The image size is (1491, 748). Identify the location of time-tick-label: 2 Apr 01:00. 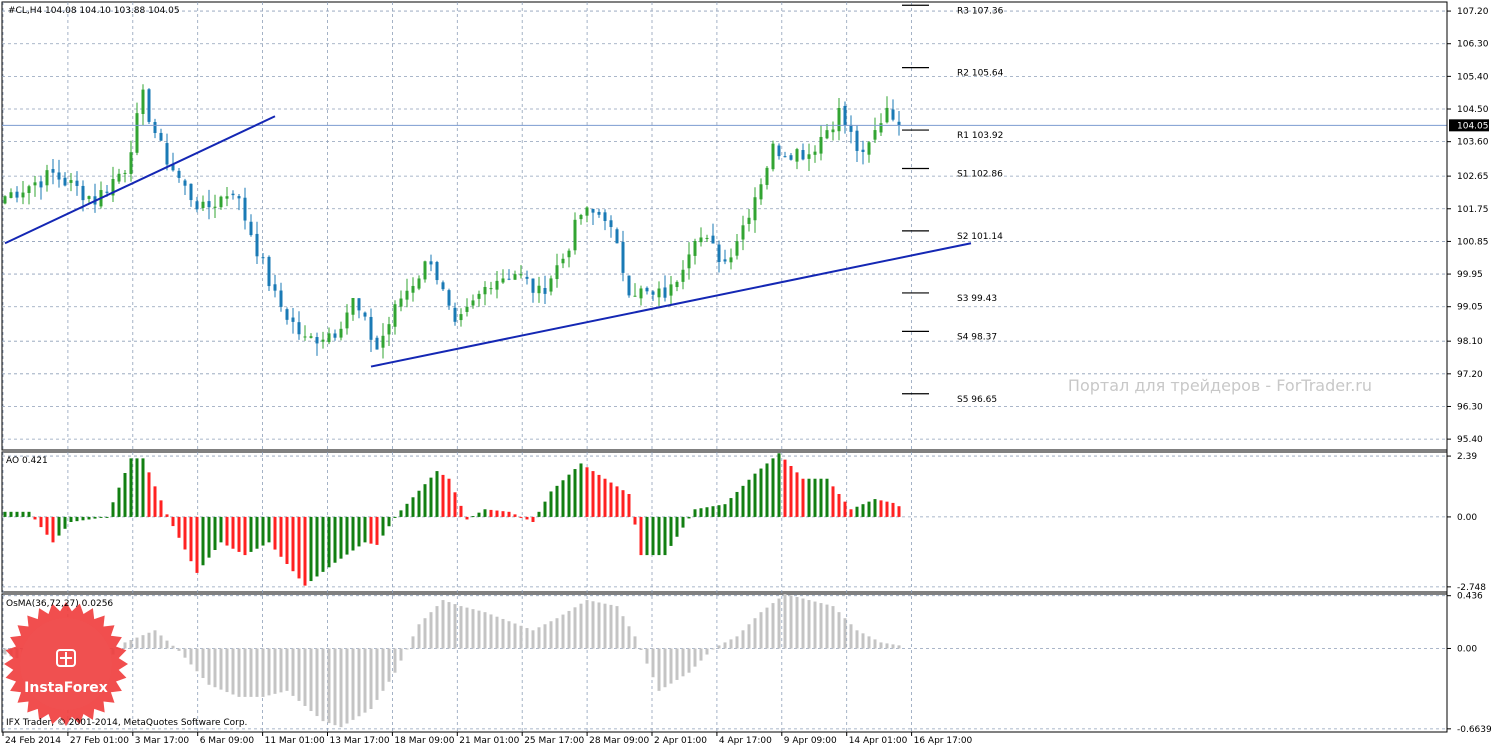
(680, 741).